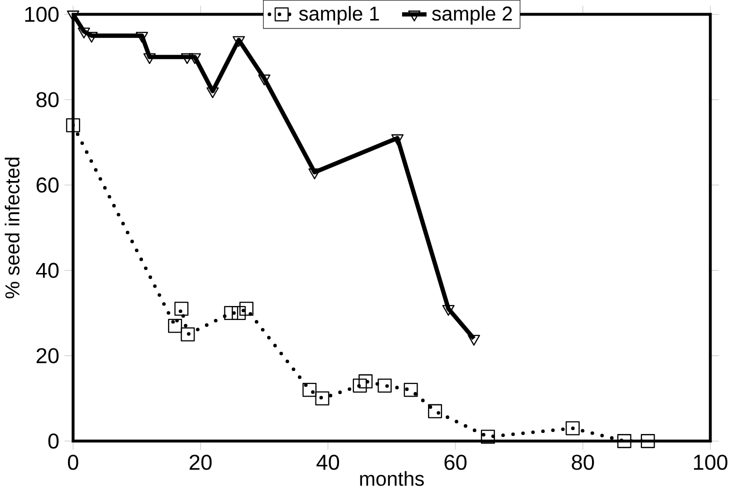  Describe the element at coordinates (711, 462) in the screenshot. I see `x-tick-label: 100` at that location.